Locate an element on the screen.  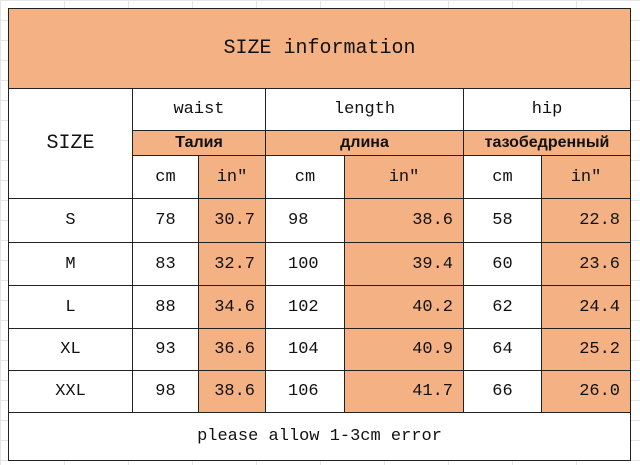
measure: 32.7 is located at coordinates (232, 264).